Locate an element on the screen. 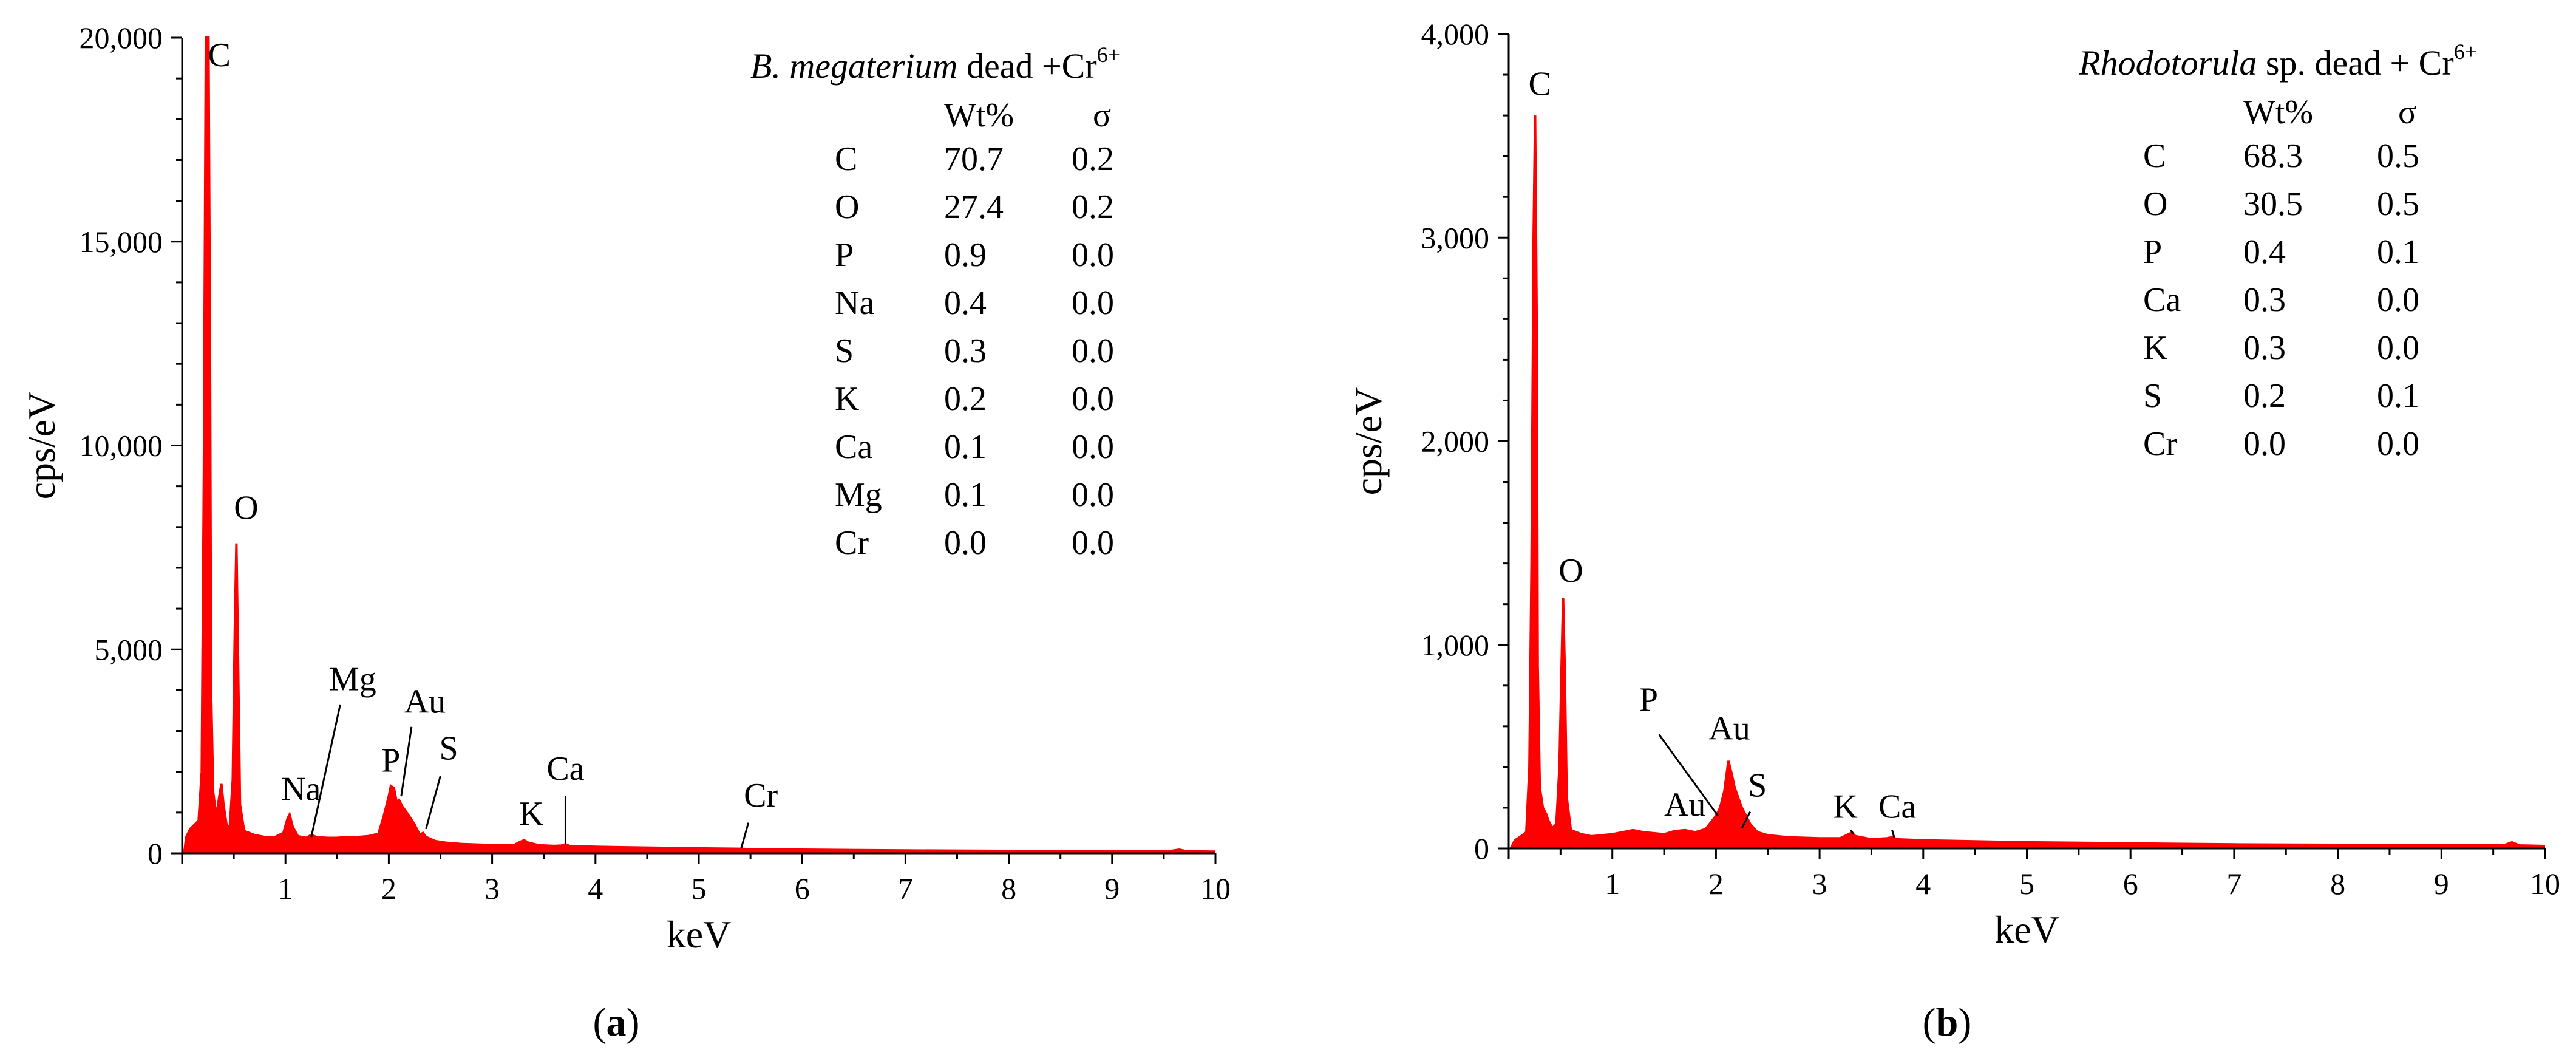 This screenshot has width=2576, height=1058. table-element: Na is located at coordinates (854, 303).